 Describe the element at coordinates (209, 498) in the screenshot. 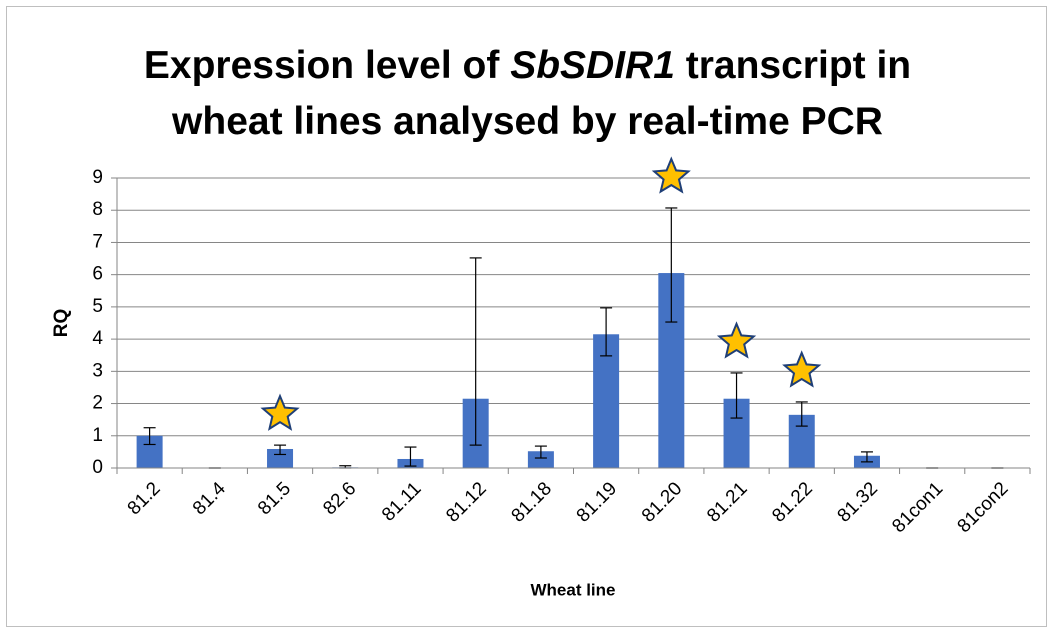

I see `x-tick-label: 81.4` at that location.